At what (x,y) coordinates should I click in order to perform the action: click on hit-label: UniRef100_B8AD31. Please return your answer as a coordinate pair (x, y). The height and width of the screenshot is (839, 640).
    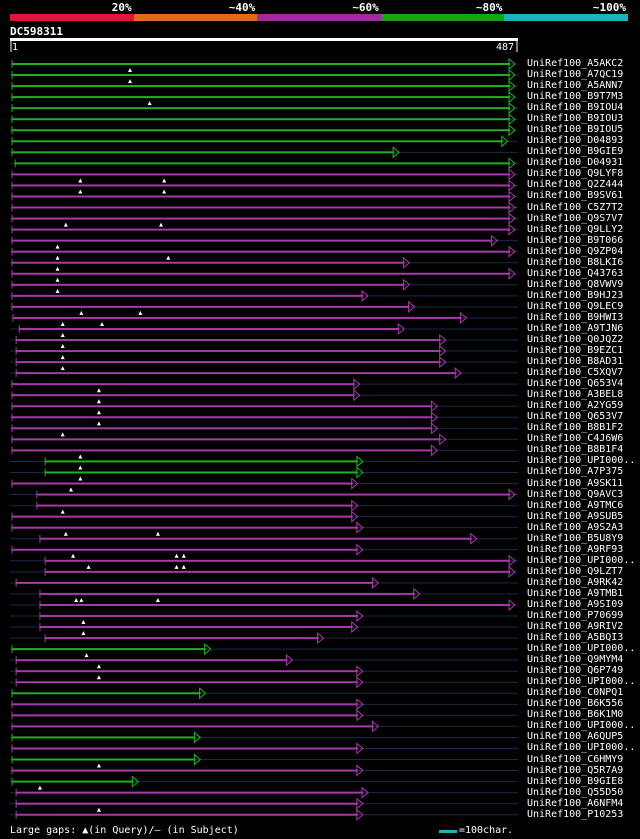
    Looking at the image, I should click on (575, 362).